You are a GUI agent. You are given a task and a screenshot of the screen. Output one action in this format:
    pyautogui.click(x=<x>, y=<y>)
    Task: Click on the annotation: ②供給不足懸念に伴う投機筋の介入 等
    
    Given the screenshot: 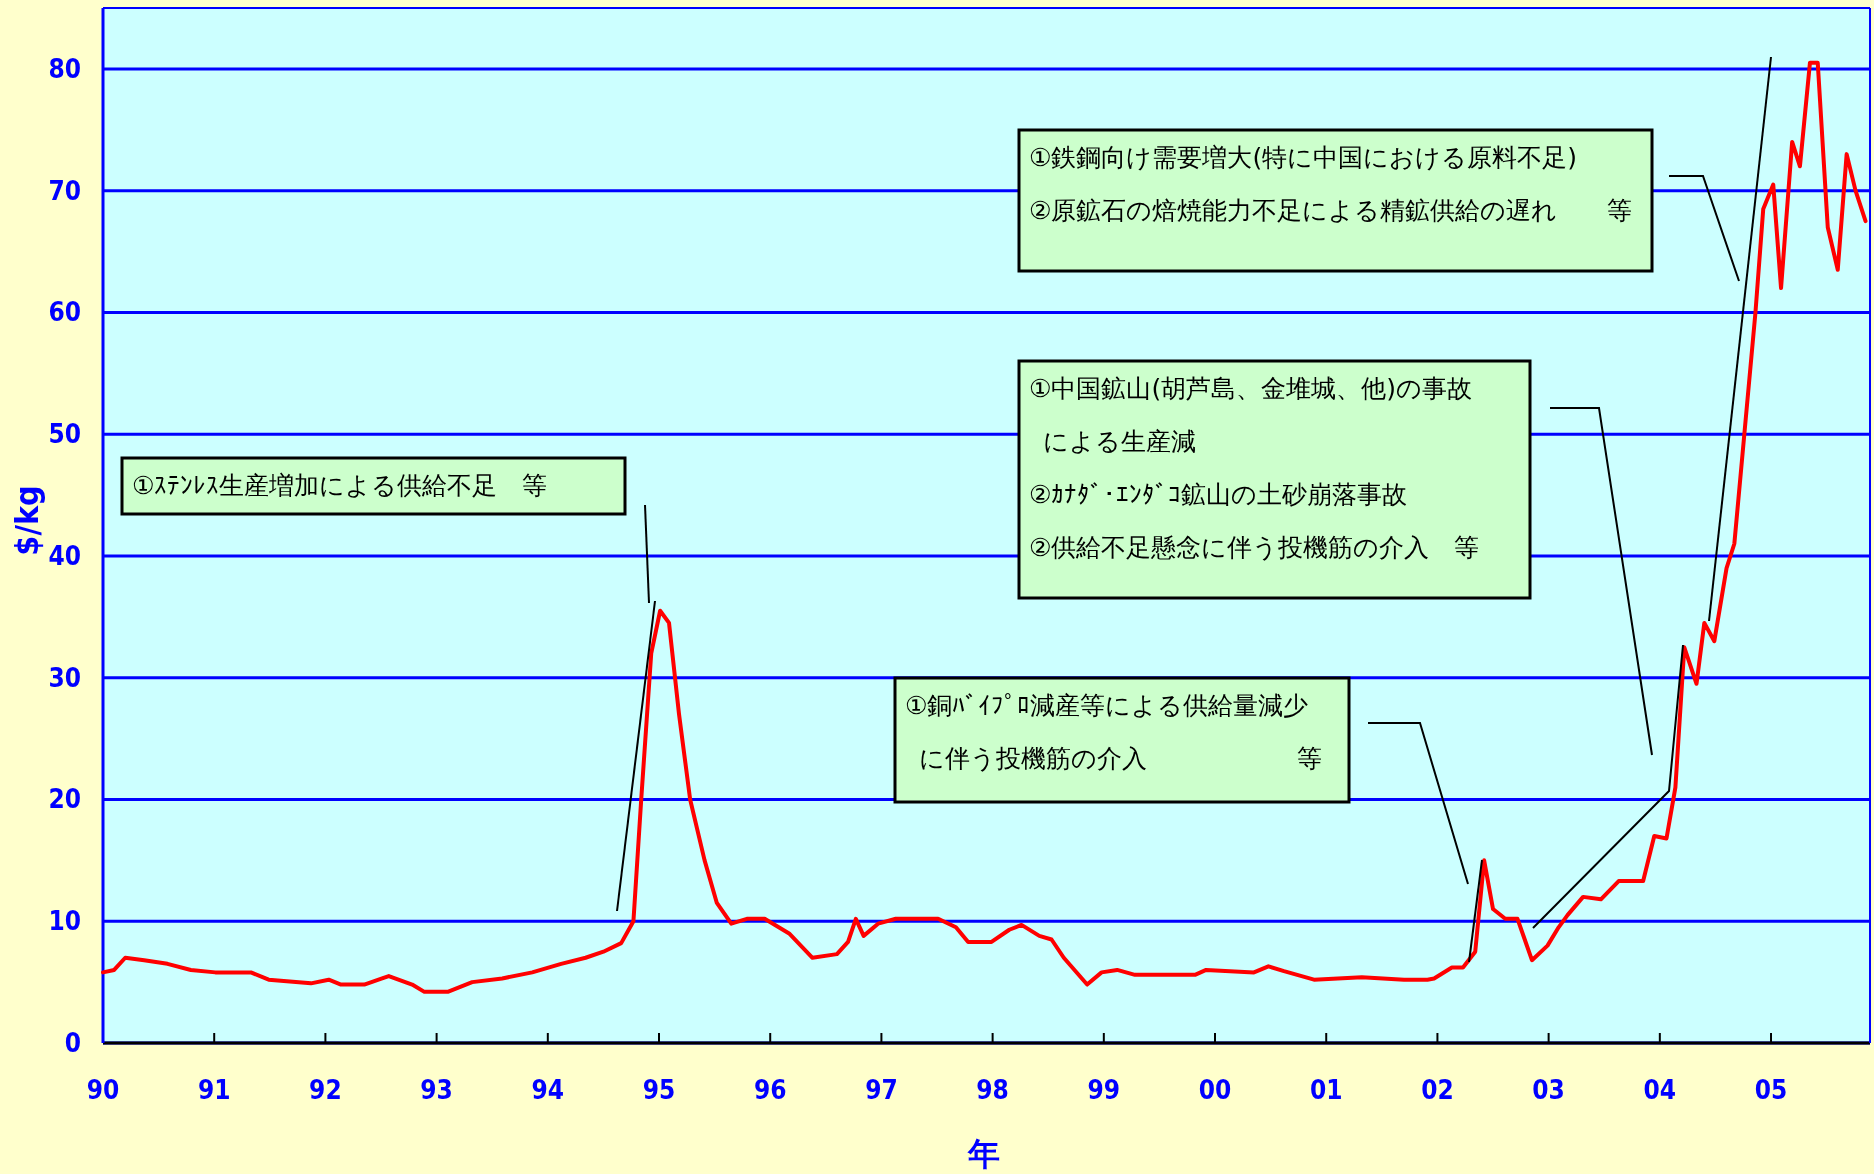 What is the action you would take?
    pyautogui.click(x=1254, y=547)
    